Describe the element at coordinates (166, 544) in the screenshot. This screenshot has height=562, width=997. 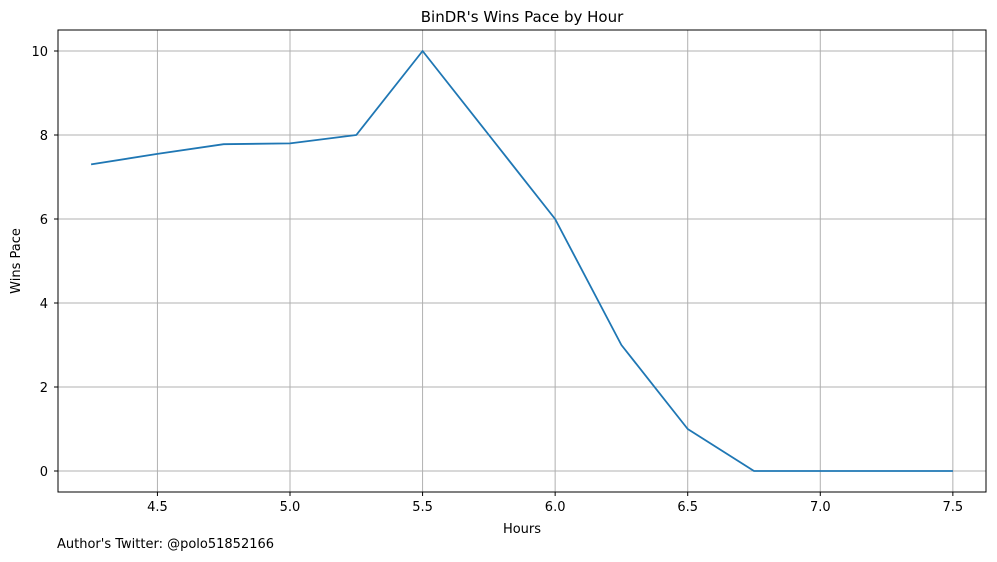
I see `author-twitter-note: Author's Twitter: @polo51852166` at that location.